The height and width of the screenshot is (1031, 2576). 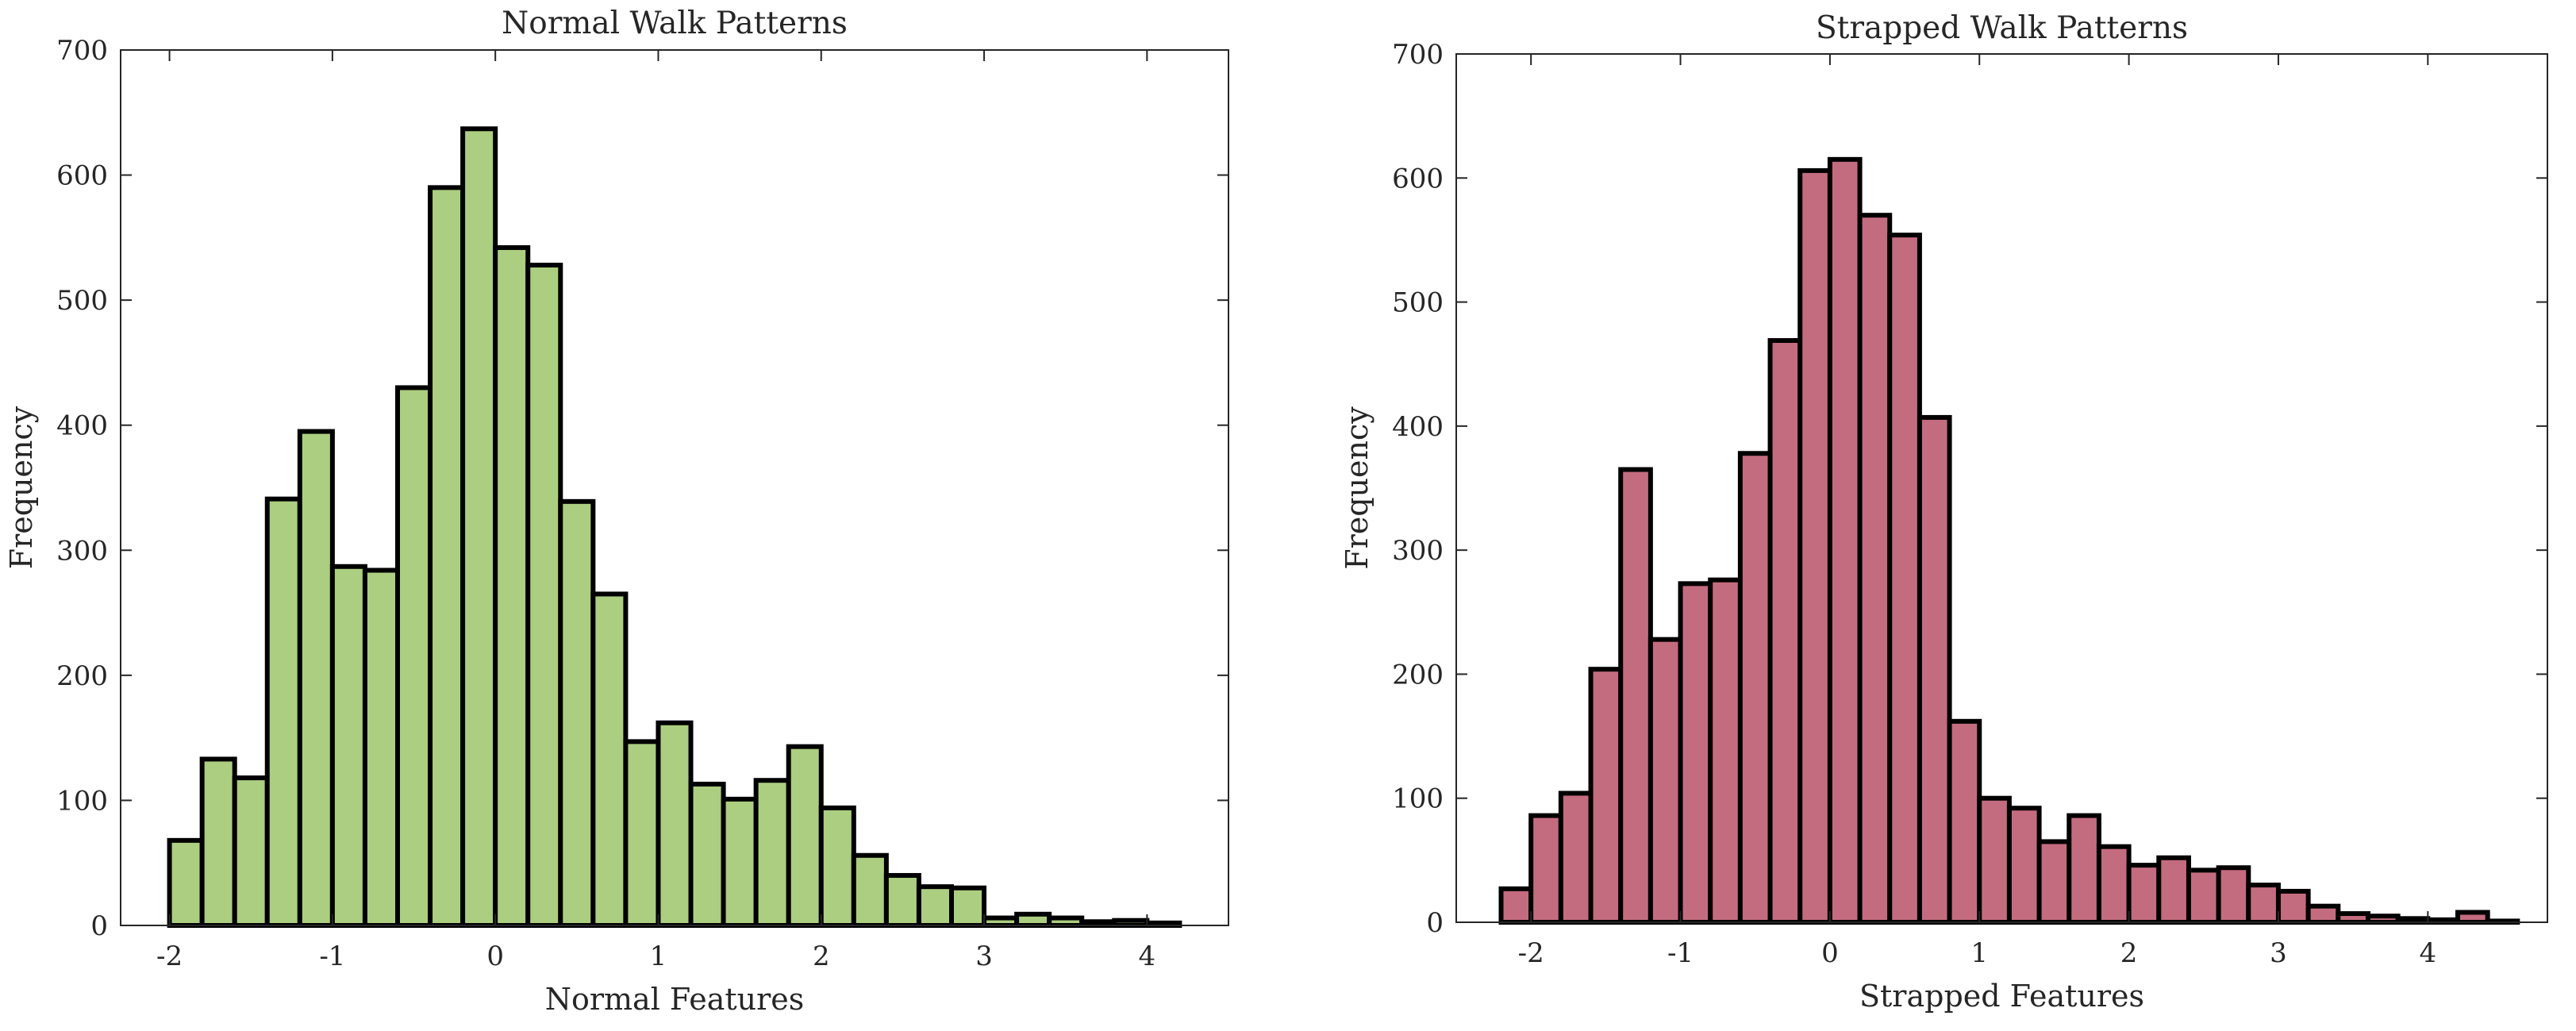 I want to click on x-tick-label: -2, so click(x=169, y=957).